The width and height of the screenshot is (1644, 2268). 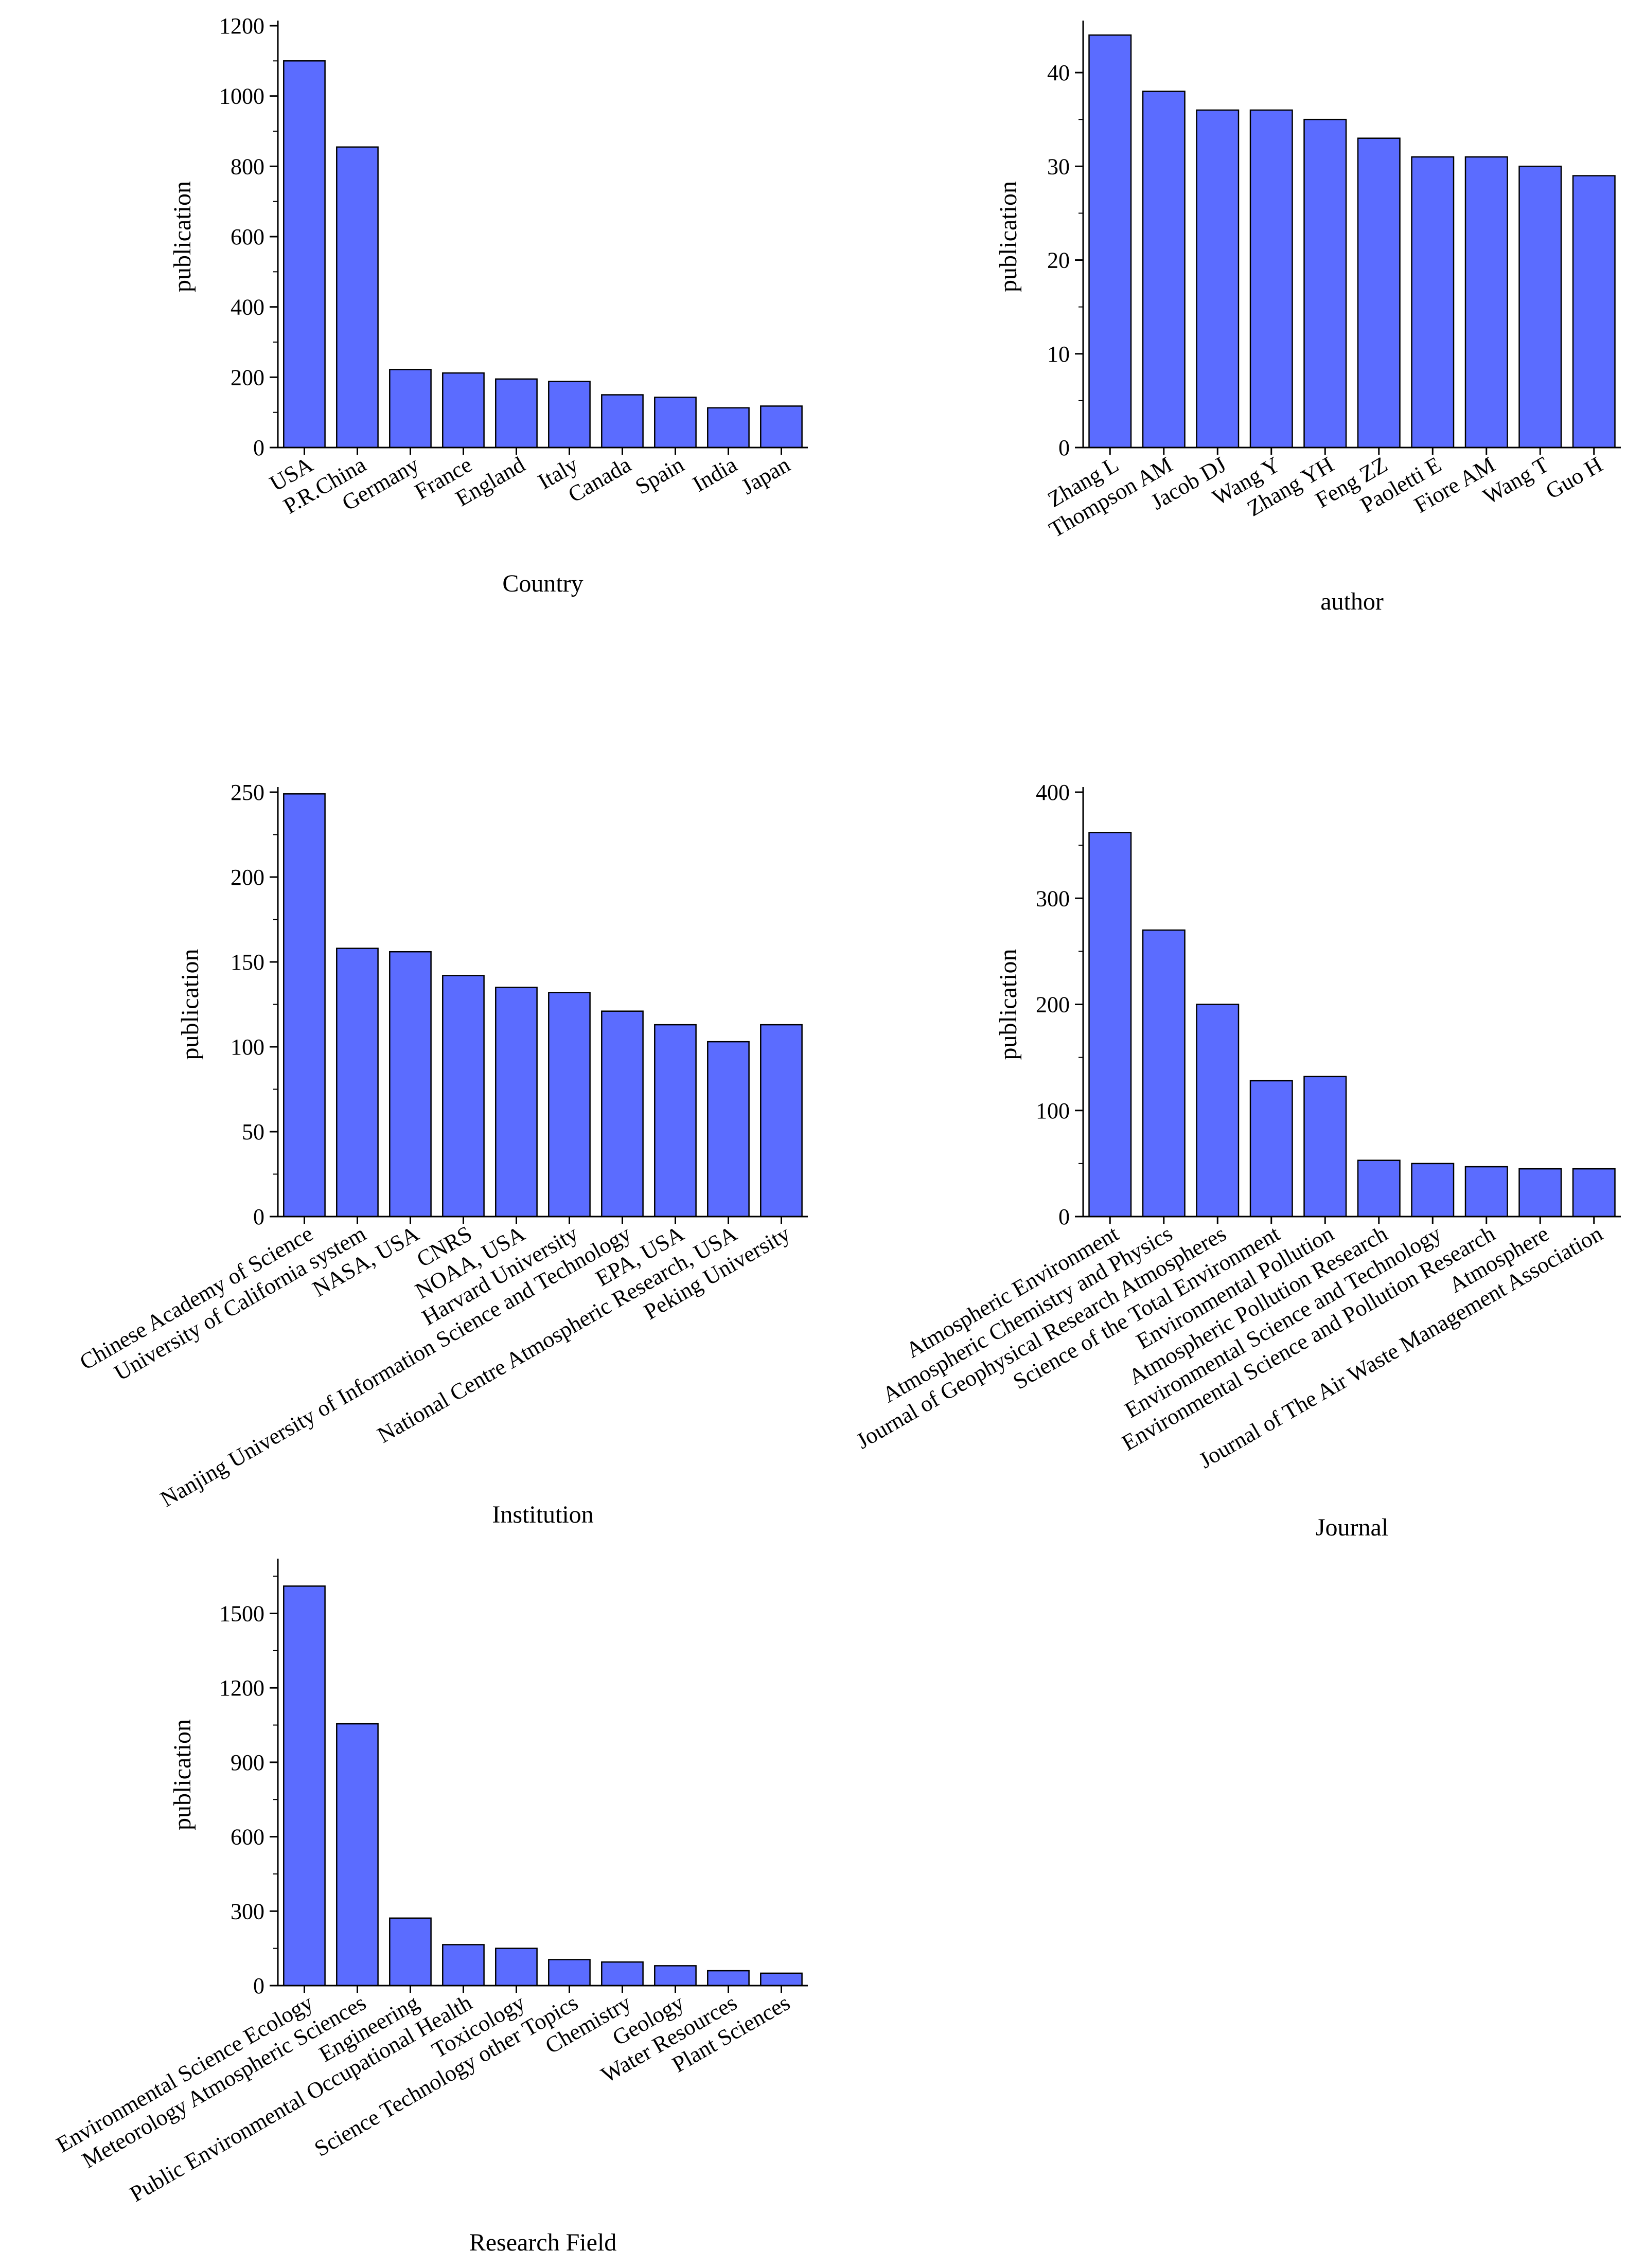 What do you see at coordinates (1575, 478) in the screenshot?
I see `x-category-label: Guo H` at bounding box center [1575, 478].